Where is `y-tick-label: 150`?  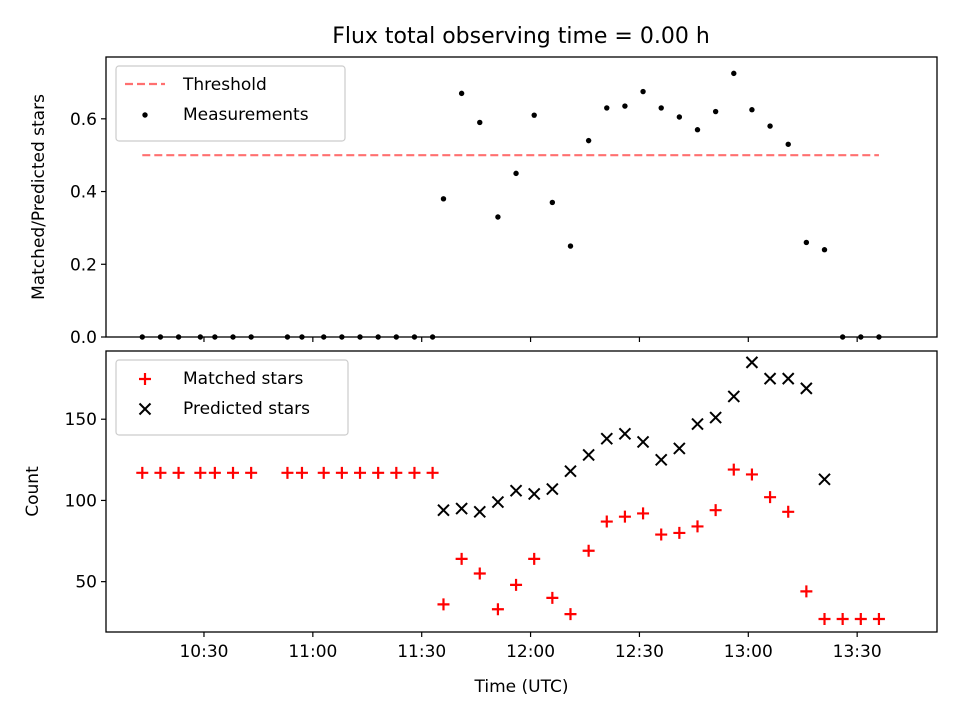
y-tick-label: 150 is located at coordinates (81, 420).